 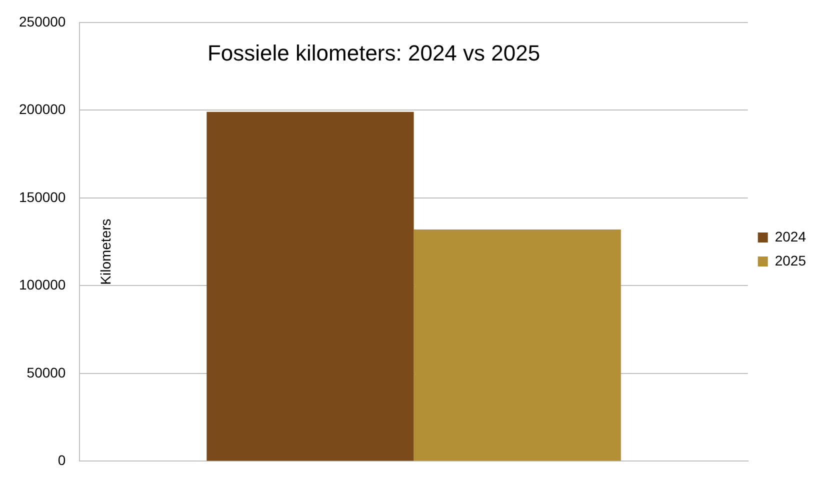 What do you see at coordinates (42, 196) in the screenshot?
I see `y-tick-label: 150000` at bounding box center [42, 196].